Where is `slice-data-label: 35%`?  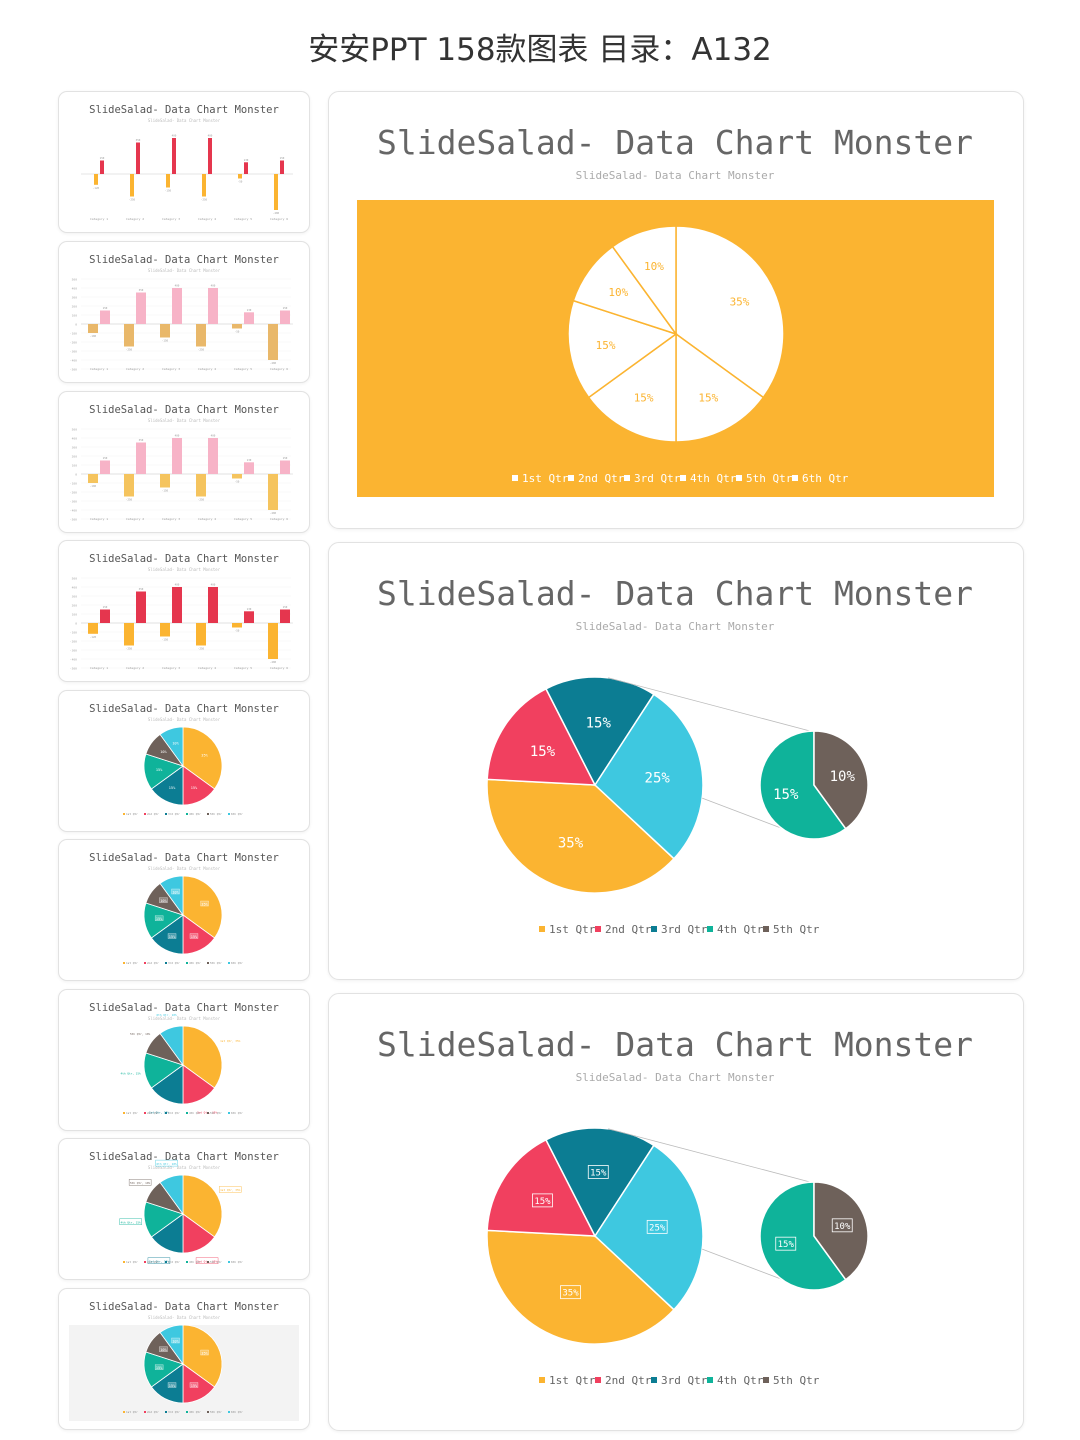 slice-data-label: 35% is located at coordinates (204, 755).